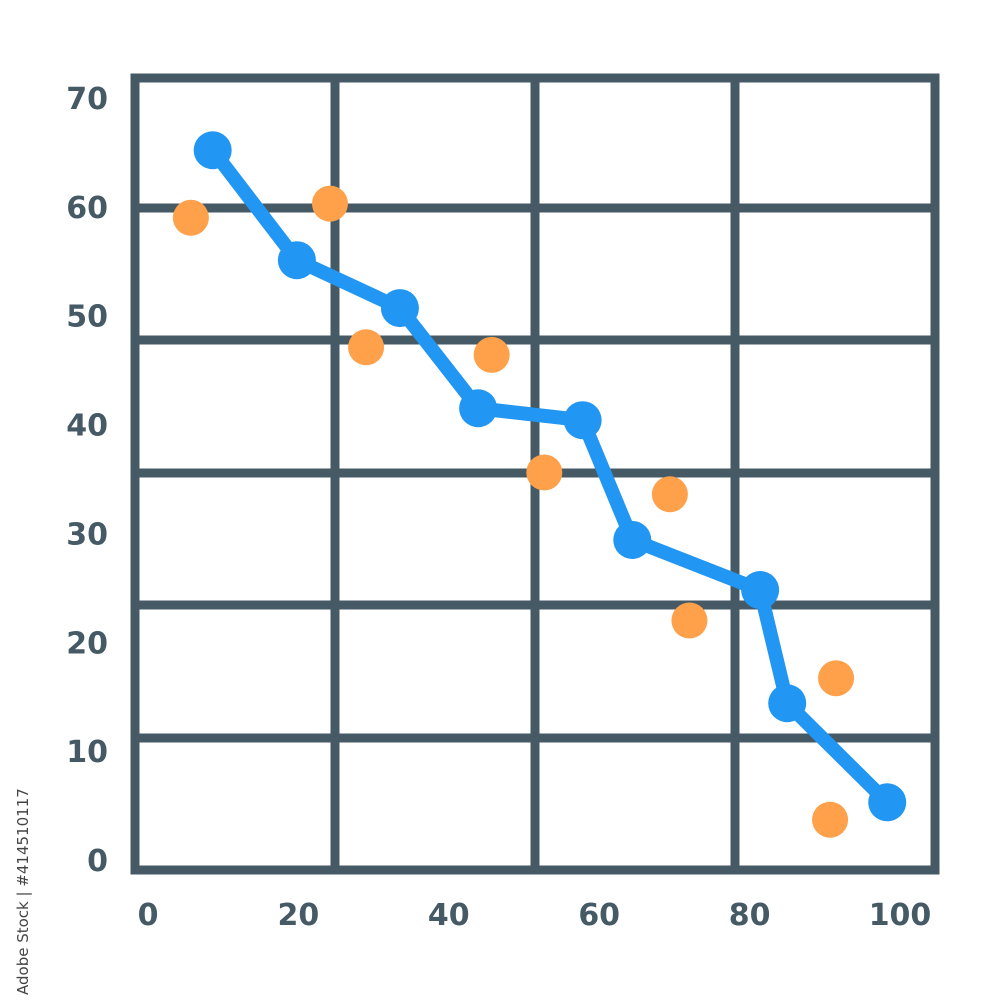 Image resolution: width=1000 pixels, height=1000 pixels. Describe the element at coordinates (87, 752) in the screenshot. I see `y-tick-label: 10` at that location.